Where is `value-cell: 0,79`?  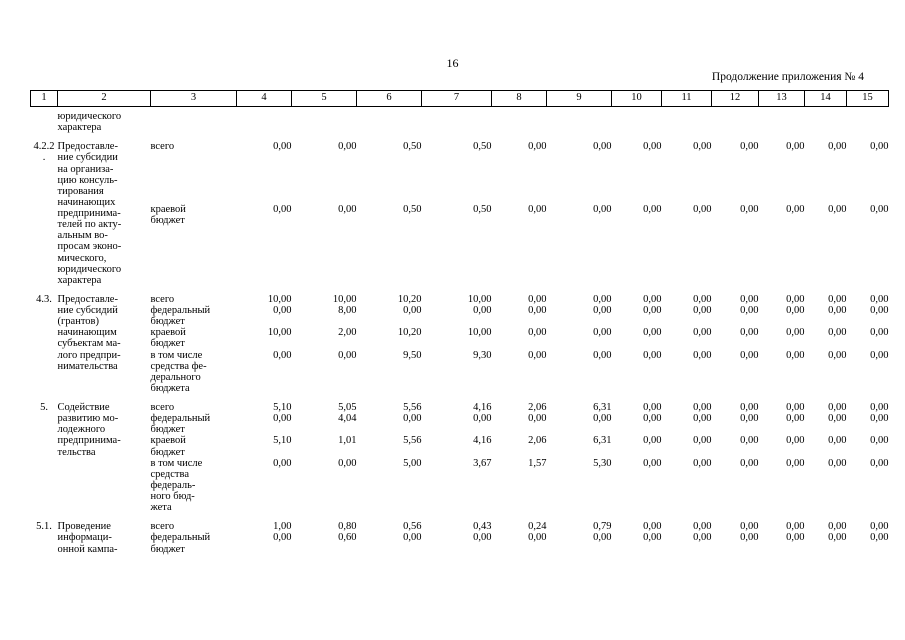 value-cell: 0,79 is located at coordinates (602, 527).